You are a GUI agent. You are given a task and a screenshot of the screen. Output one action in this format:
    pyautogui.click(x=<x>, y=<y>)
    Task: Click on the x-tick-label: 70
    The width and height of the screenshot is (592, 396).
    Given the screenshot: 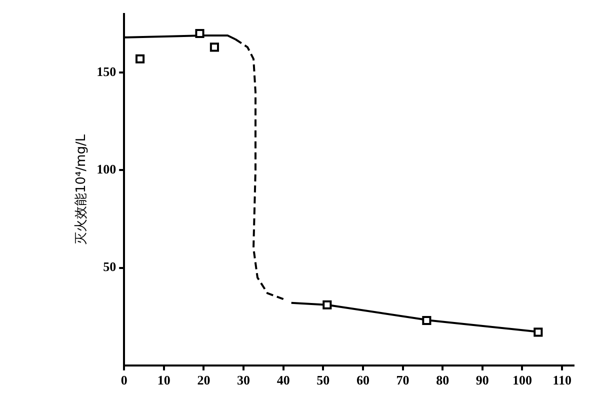 What is the action you would take?
    pyautogui.click(x=403, y=380)
    